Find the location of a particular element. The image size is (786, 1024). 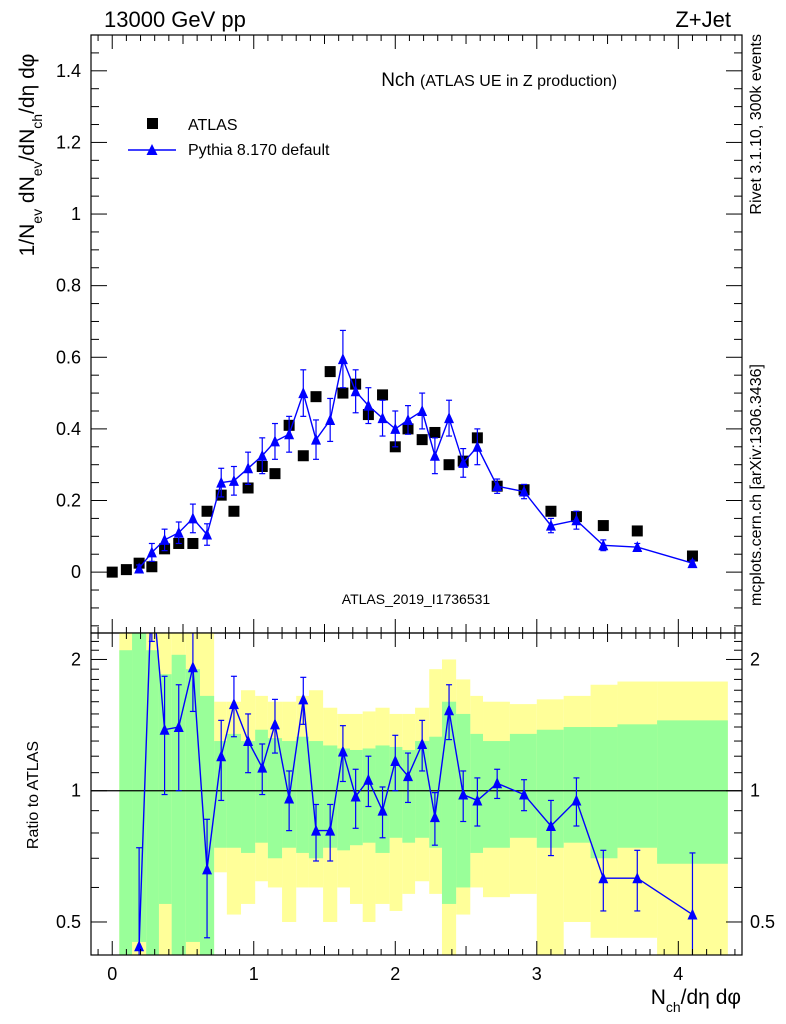

x-tick-label: 1 is located at coordinates (254, 974).